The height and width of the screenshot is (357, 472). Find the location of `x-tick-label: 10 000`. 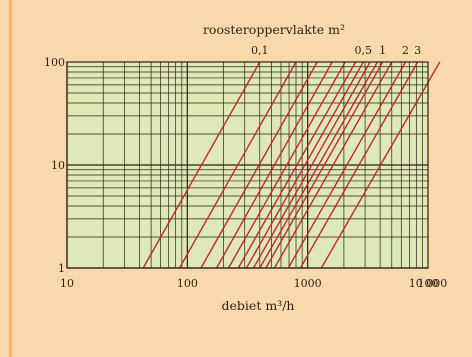

x-tick-label: 10 000 is located at coordinates (428, 283).